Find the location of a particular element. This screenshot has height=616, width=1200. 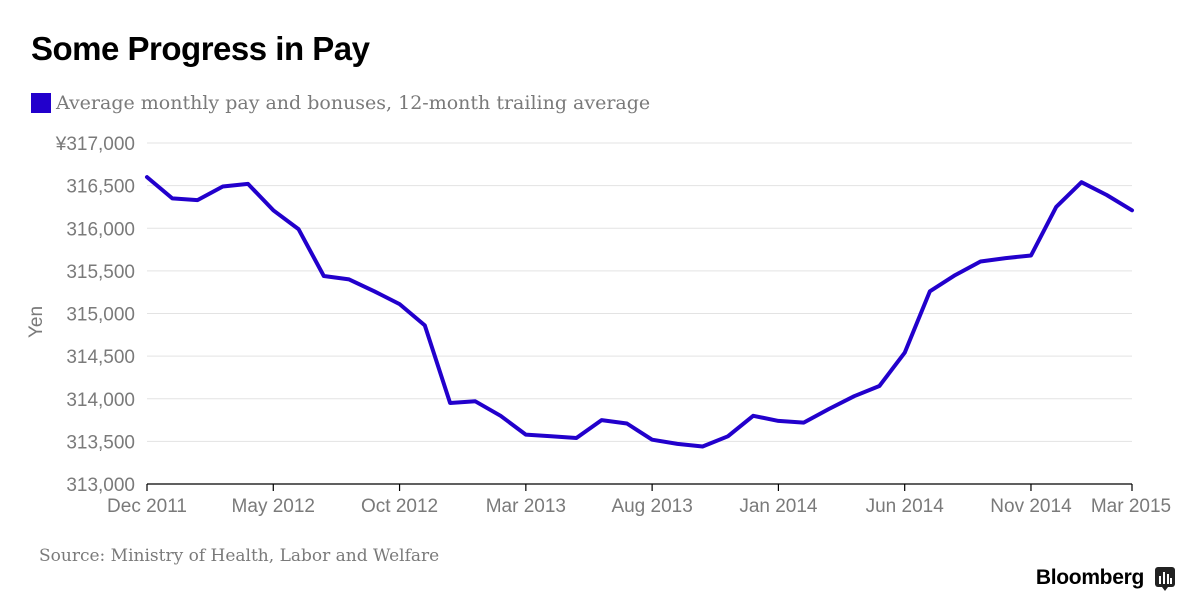

y-axis-label: Yen is located at coordinates (36, 322).